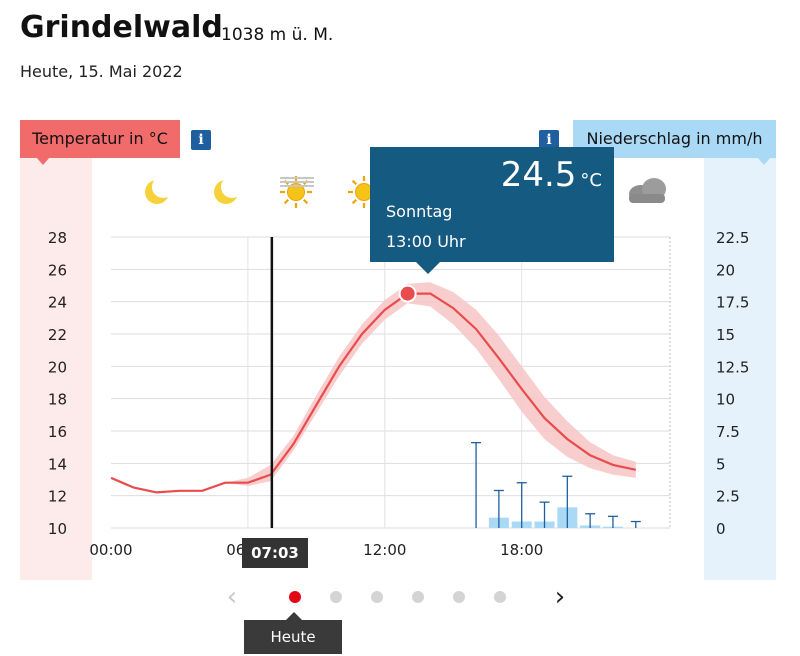  What do you see at coordinates (549, 140) in the screenshot?
I see `precipitation-info-icon: i` at bounding box center [549, 140].